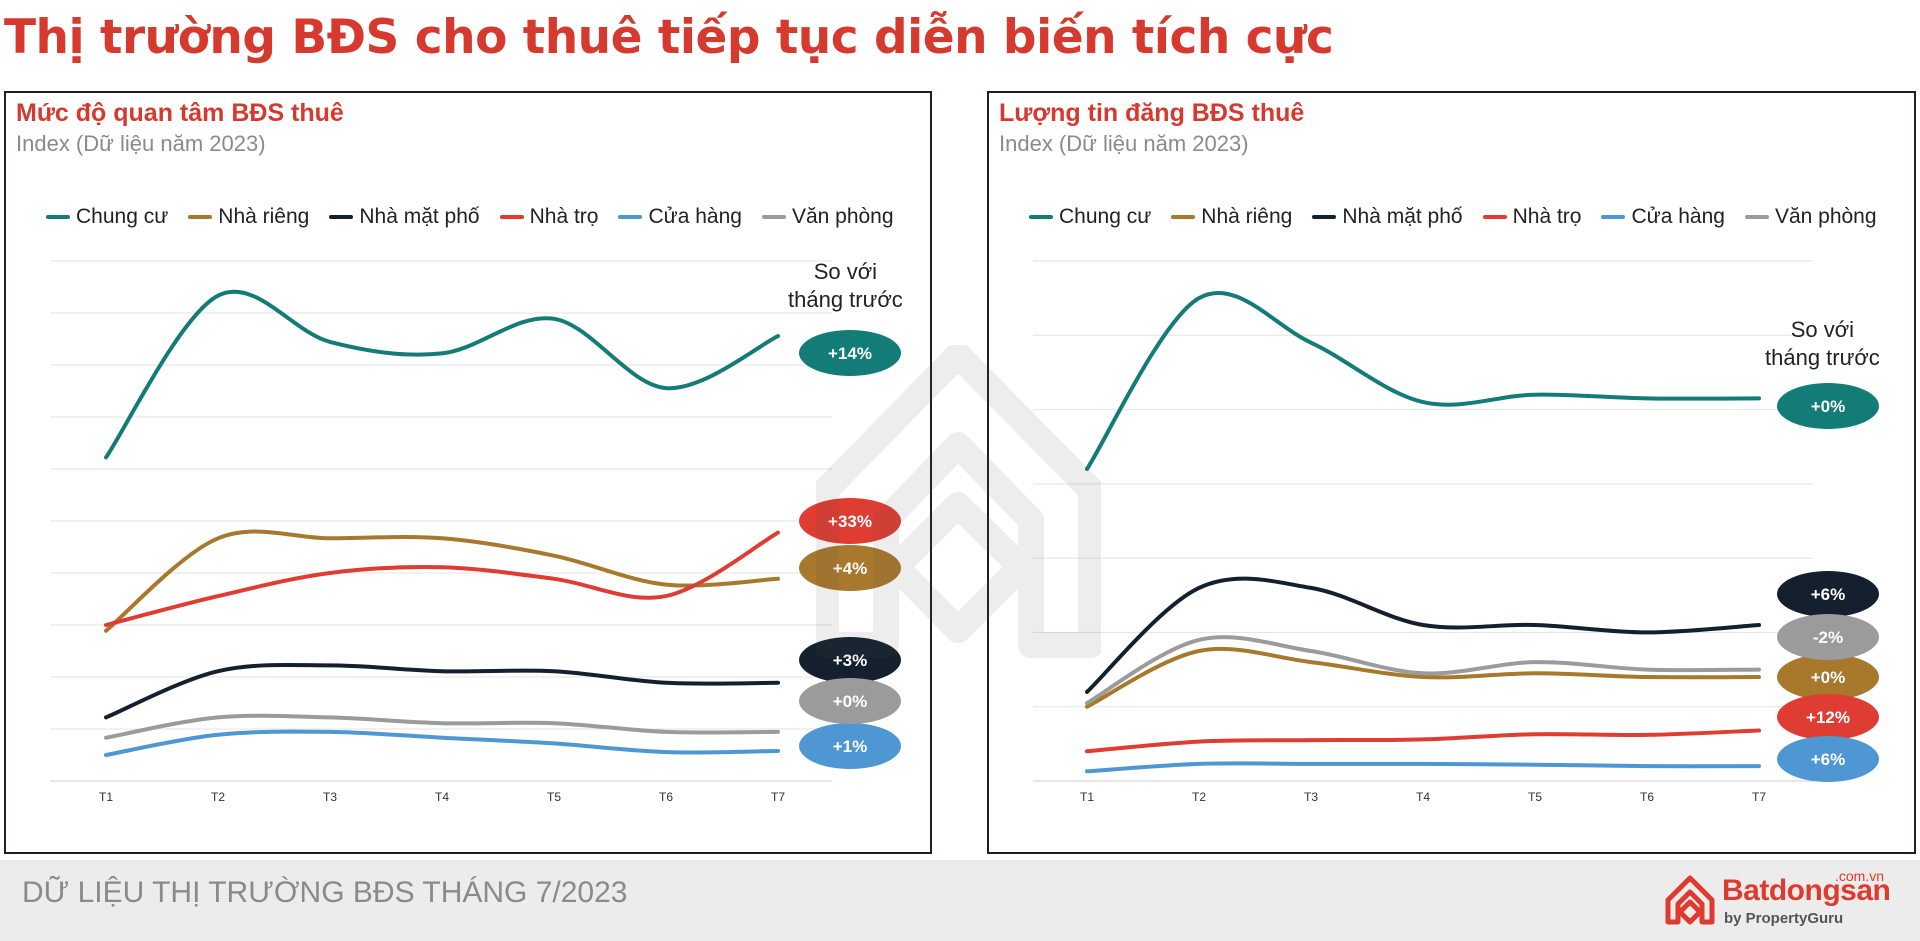 The width and height of the screenshot is (1920, 941). I want to click on change-badge-van-phong, so click(1828, 637).